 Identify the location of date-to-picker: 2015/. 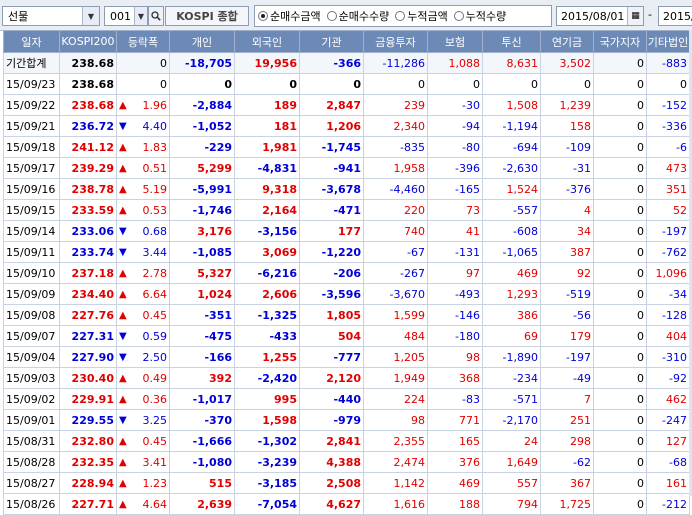
(675, 16).